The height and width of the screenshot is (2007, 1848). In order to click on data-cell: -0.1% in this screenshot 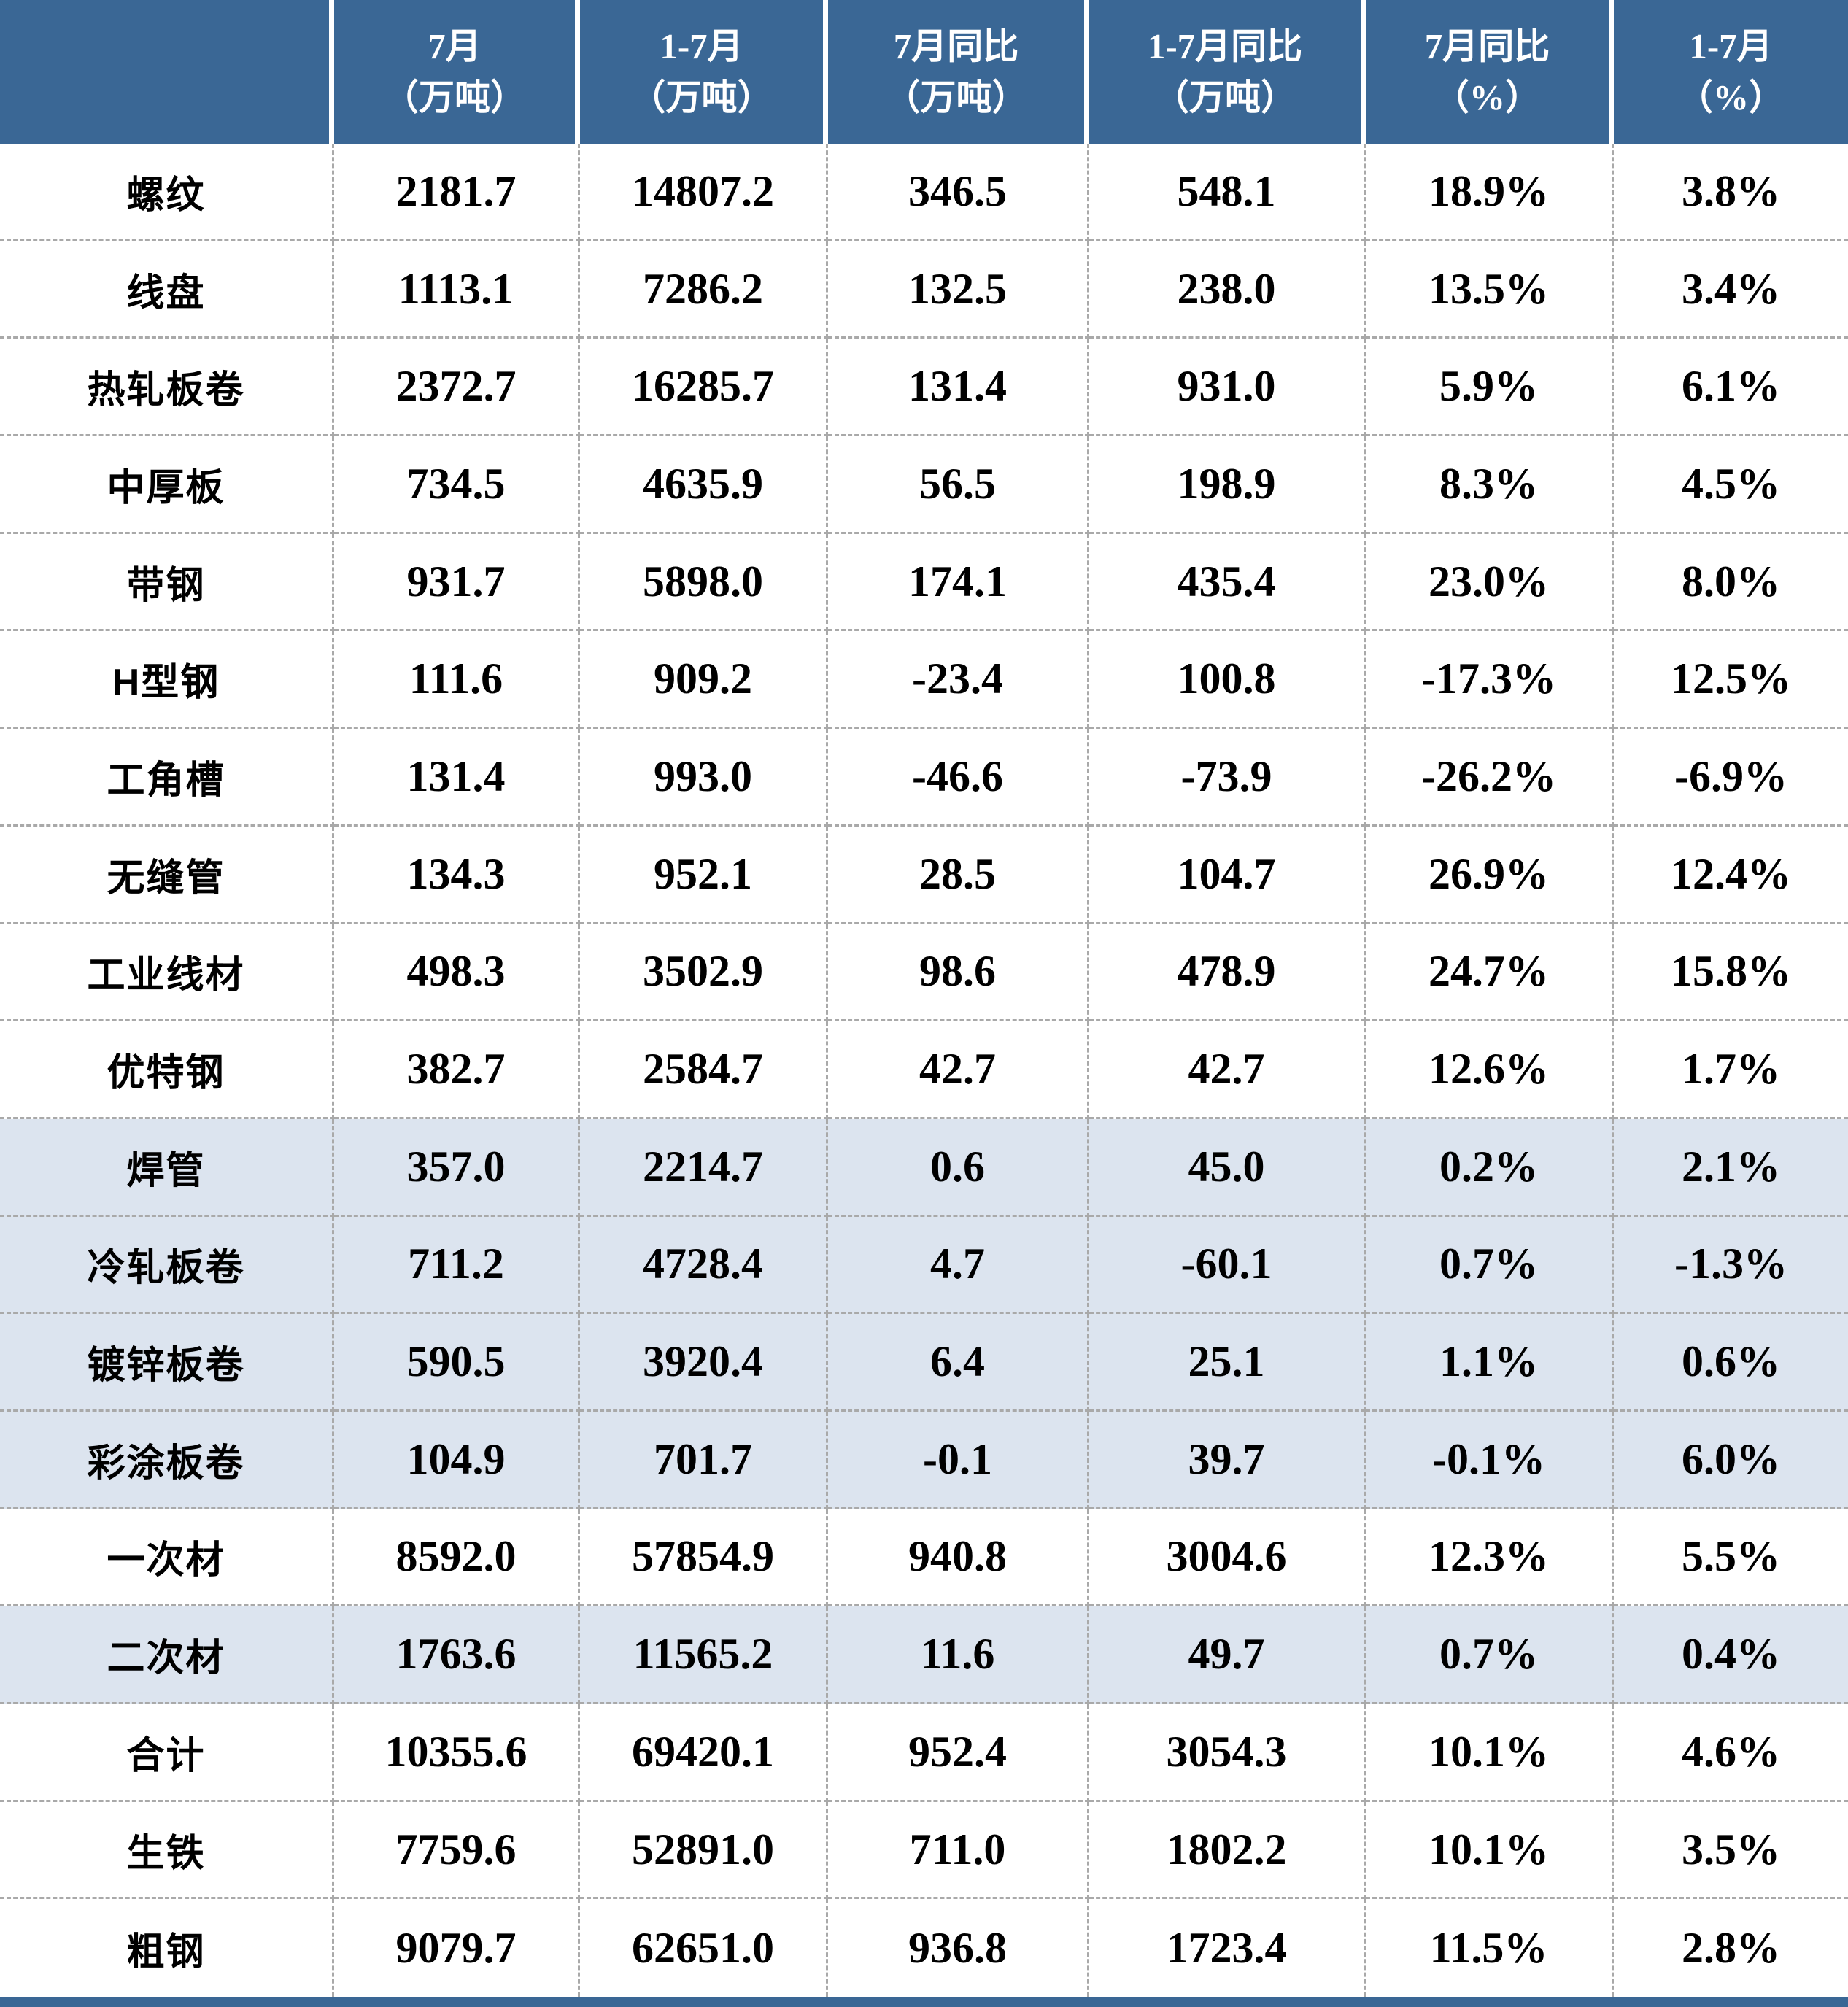, I will do `click(1490, 1460)`.